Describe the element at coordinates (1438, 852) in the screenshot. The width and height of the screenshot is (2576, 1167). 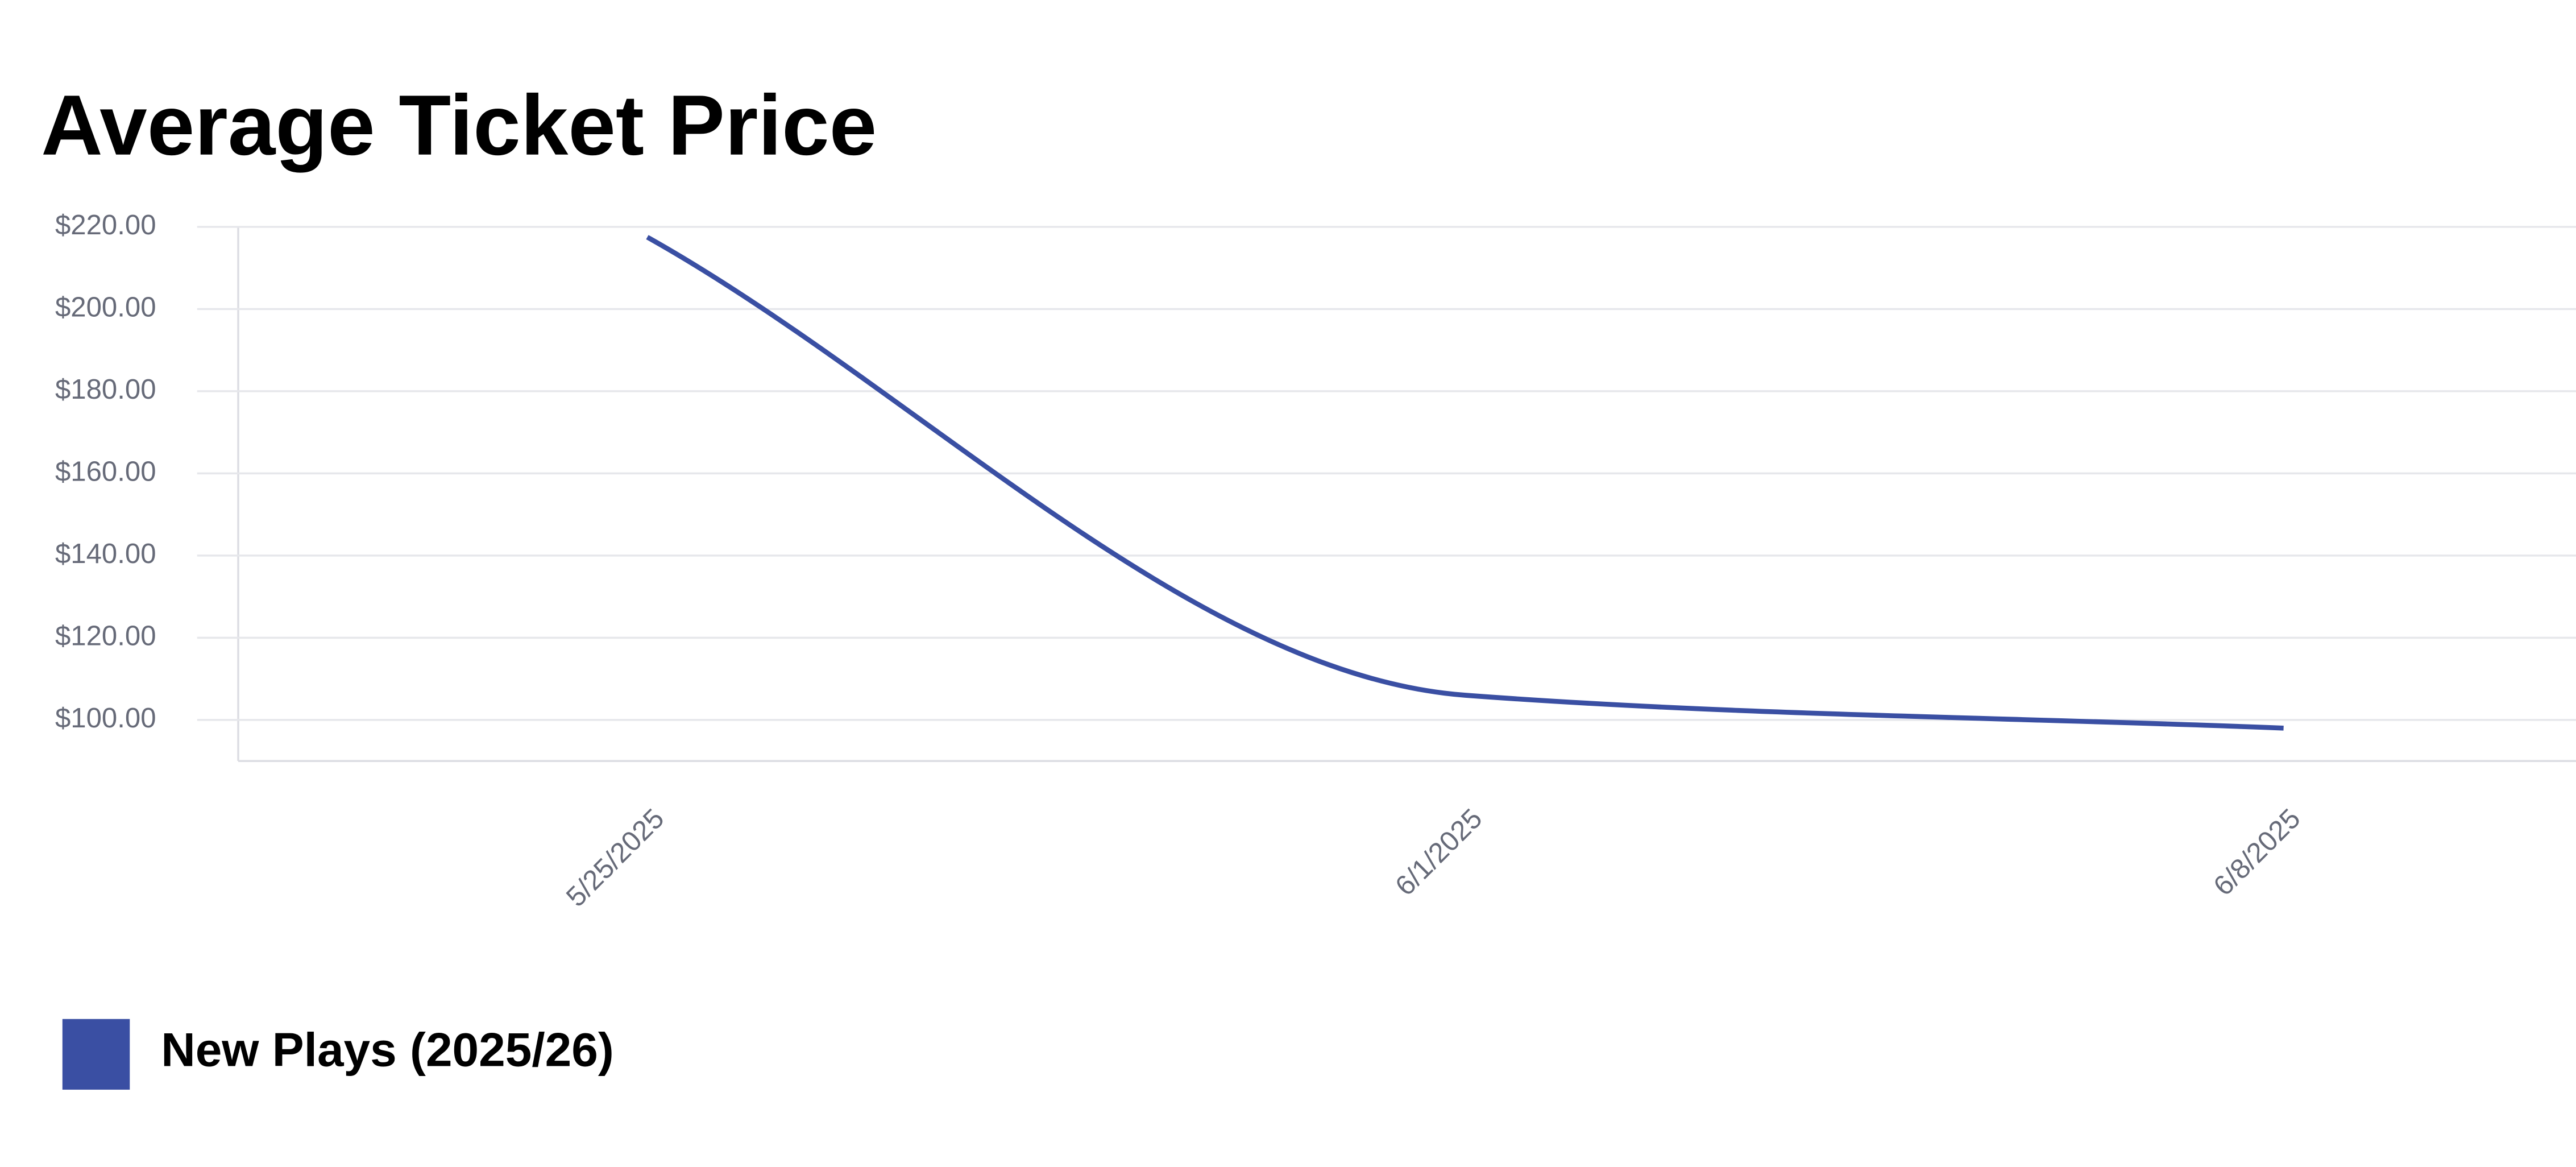
I see `x-tick-label: 6/1/2025` at that location.